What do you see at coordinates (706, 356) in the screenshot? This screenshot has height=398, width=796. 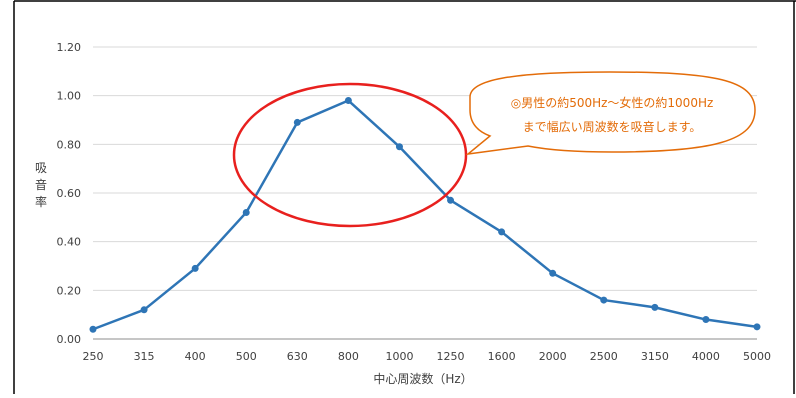 I see `x-tick-label: 4000` at bounding box center [706, 356].